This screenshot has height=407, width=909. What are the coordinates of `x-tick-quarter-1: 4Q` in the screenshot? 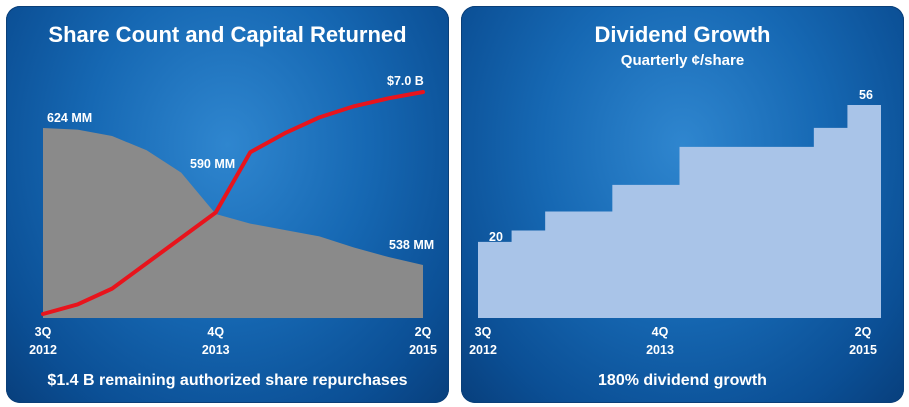 It's located at (215, 332).